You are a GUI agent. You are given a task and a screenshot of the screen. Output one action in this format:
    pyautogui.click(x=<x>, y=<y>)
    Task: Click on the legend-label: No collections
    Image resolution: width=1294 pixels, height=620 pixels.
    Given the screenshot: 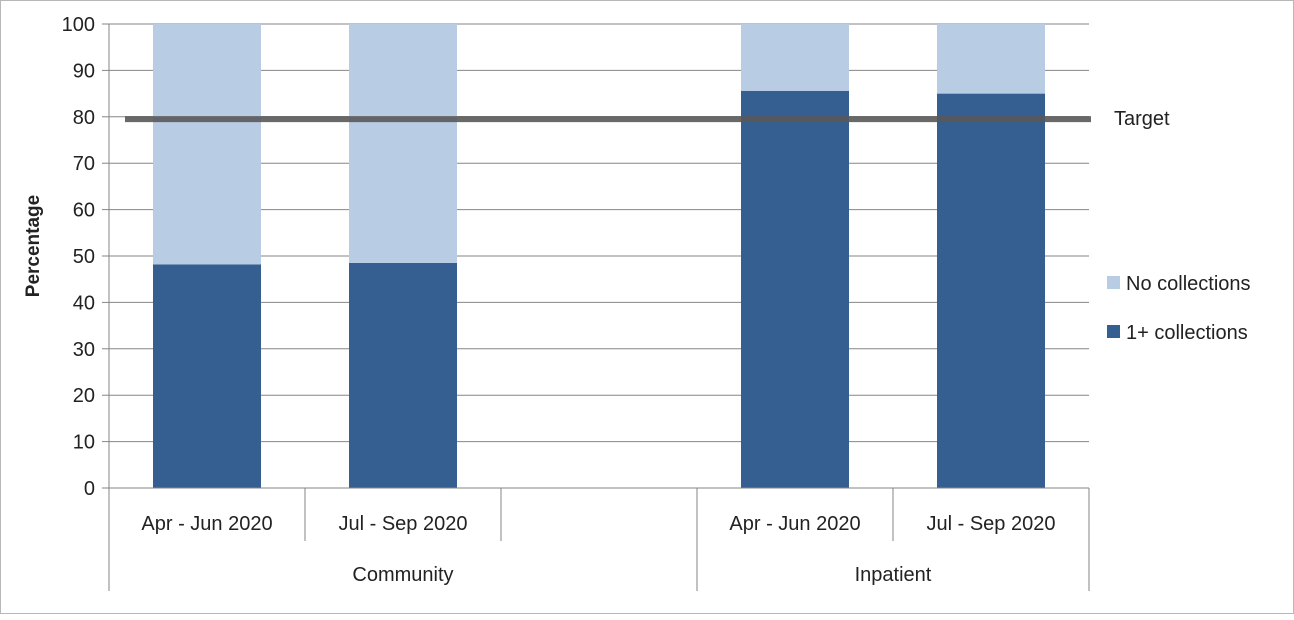 What is the action you would take?
    pyautogui.click(x=1188, y=284)
    